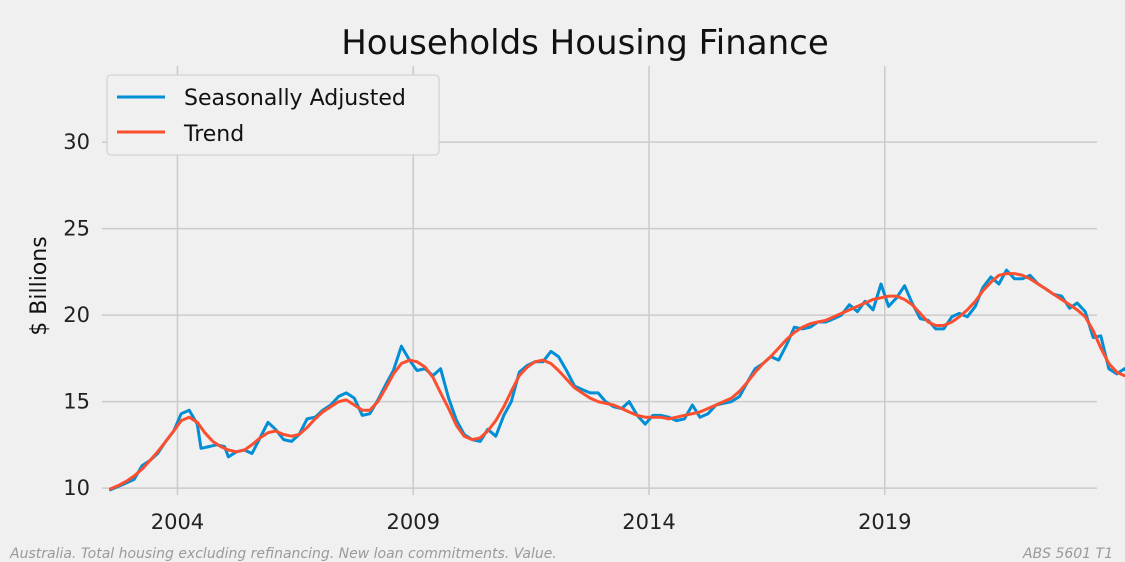 This screenshot has height=562, width=1125. Describe the element at coordinates (76, 402) in the screenshot. I see `y-tick-label-15: 15` at that location.